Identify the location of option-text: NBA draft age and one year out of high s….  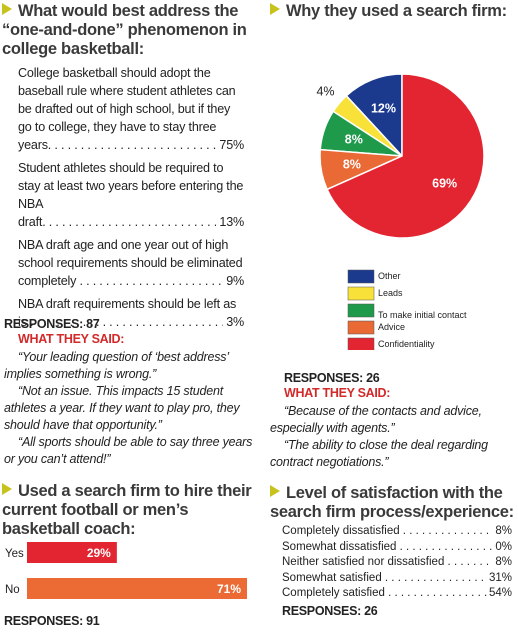
(131, 263).